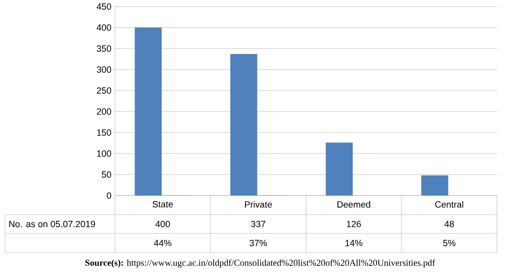 Image resolution: width=520 pixels, height=276 pixels. What do you see at coordinates (449, 243) in the screenshot?
I see `data-label: 5%` at bounding box center [449, 243].